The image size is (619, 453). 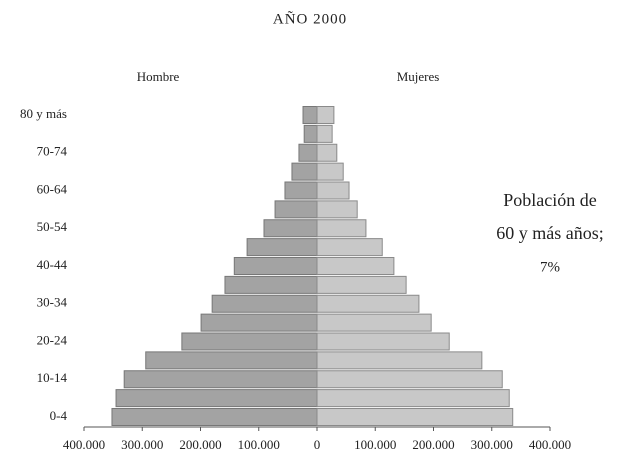 I want to click on y-tick-label: 60-64, so click(x=52, y=188).